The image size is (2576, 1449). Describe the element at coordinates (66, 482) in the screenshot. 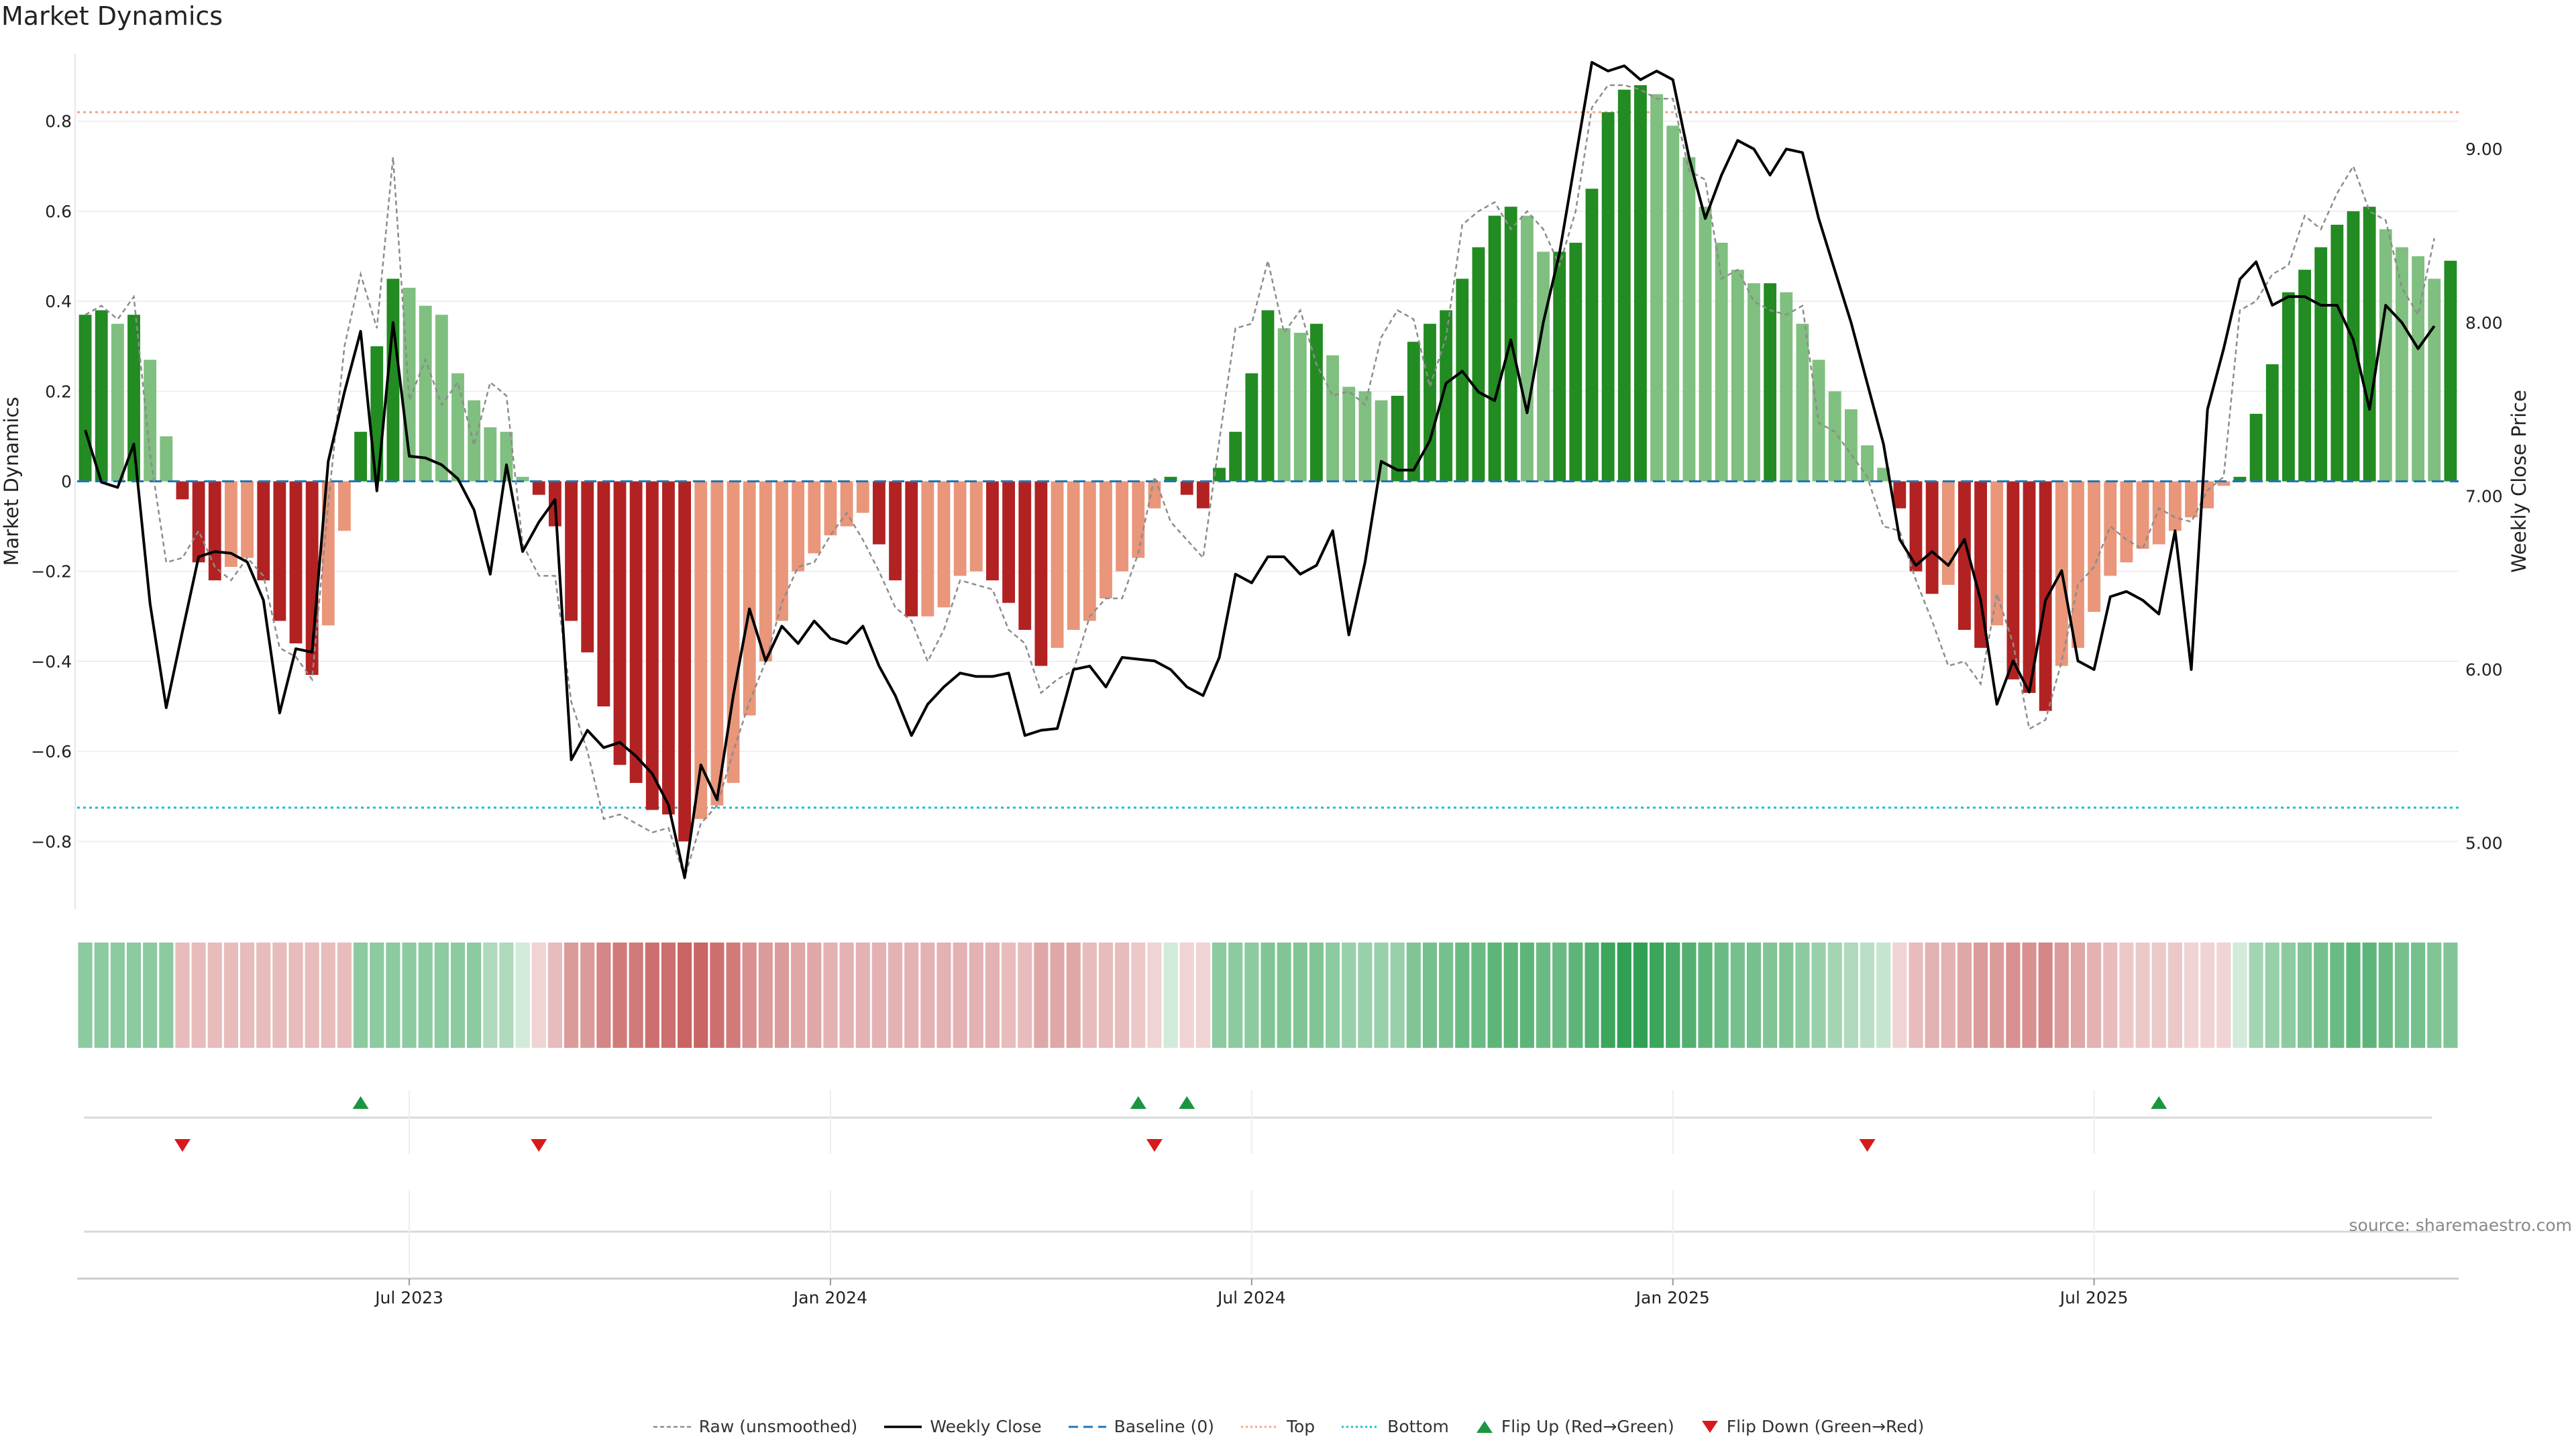

I see `y-tick-label: 0` at that location.